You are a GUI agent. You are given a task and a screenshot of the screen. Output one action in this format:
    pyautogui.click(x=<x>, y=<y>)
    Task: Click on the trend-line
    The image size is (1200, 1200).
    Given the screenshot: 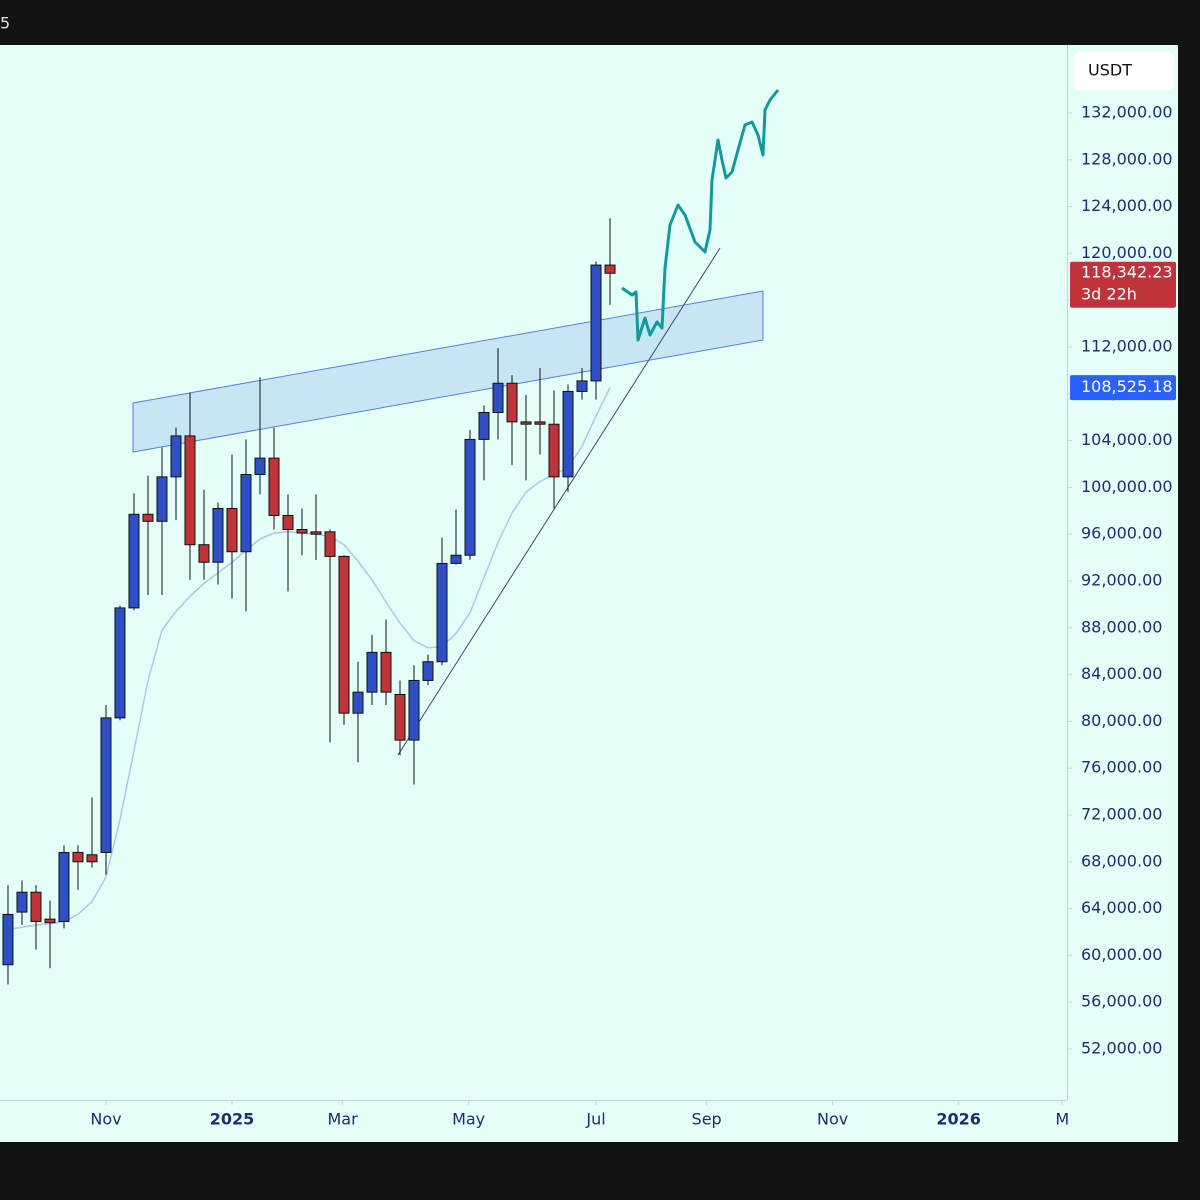 What is the action you would take?
    pyautogui.click(x=559, y=501)
    